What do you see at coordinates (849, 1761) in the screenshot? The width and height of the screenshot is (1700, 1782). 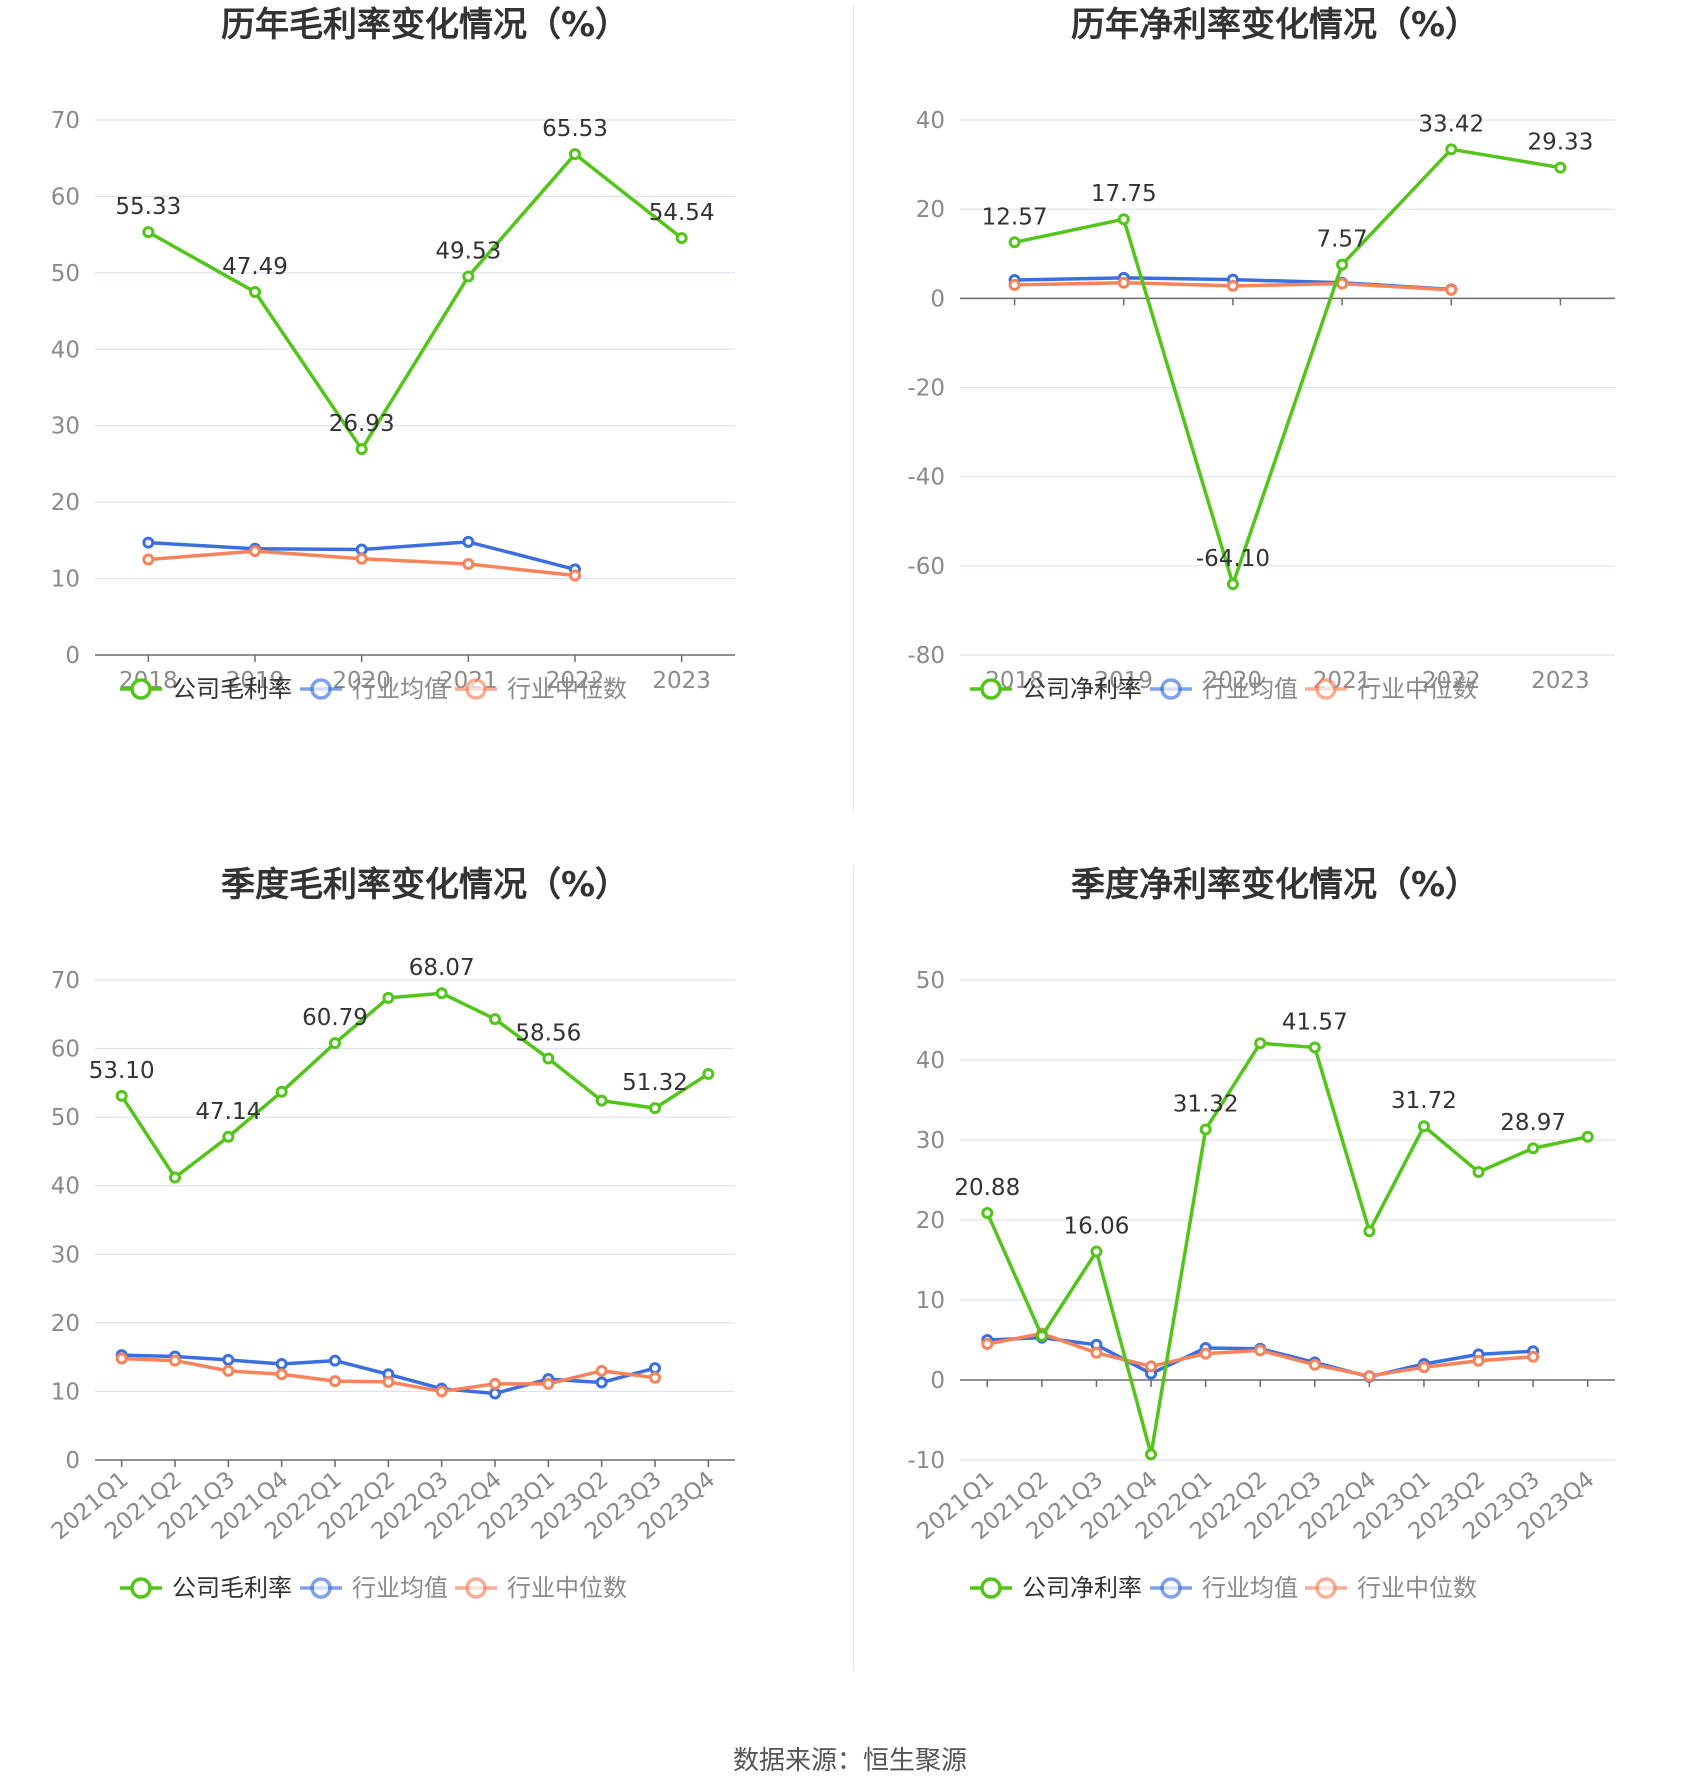 I see `data-source-footer: 数据来源：恒生聚源` at bounding box center [849, 1761].